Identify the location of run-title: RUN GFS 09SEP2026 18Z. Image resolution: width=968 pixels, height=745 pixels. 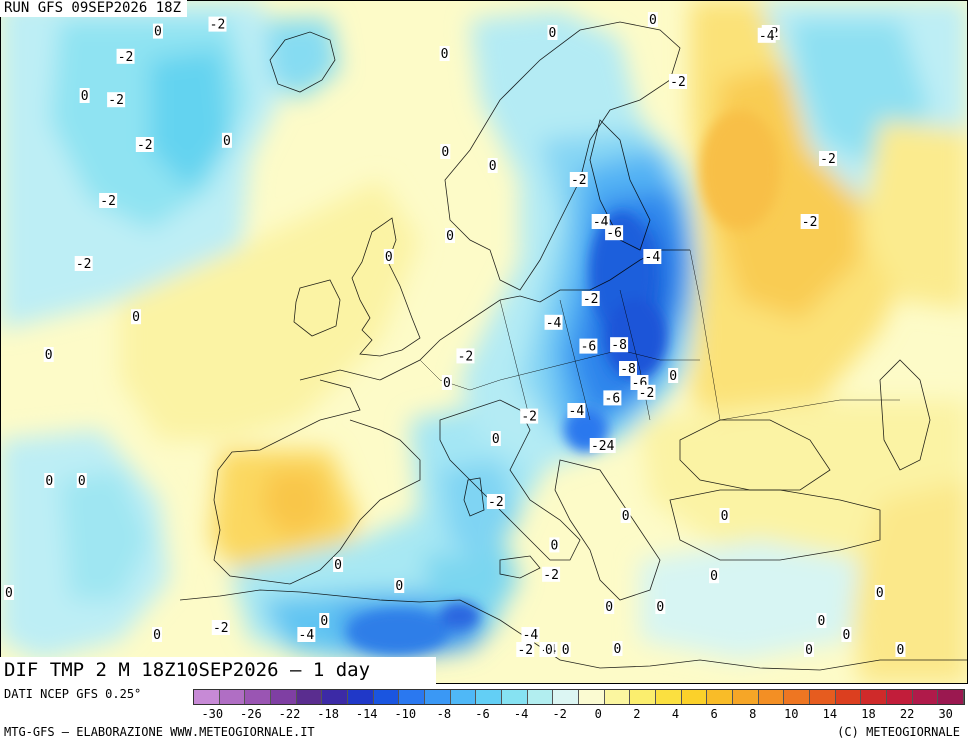
(94, 8).